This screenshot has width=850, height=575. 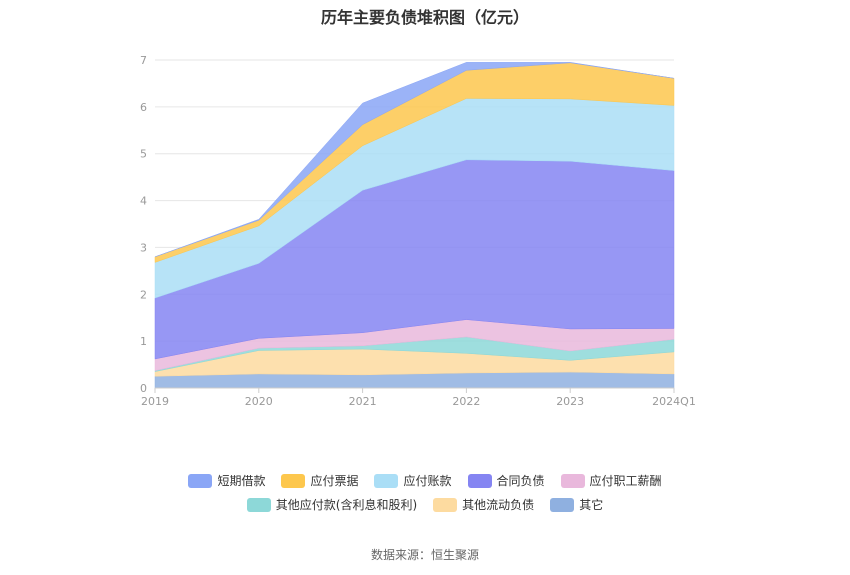 I want to click on y-tick-label: 7, so click(x=143, y=60).